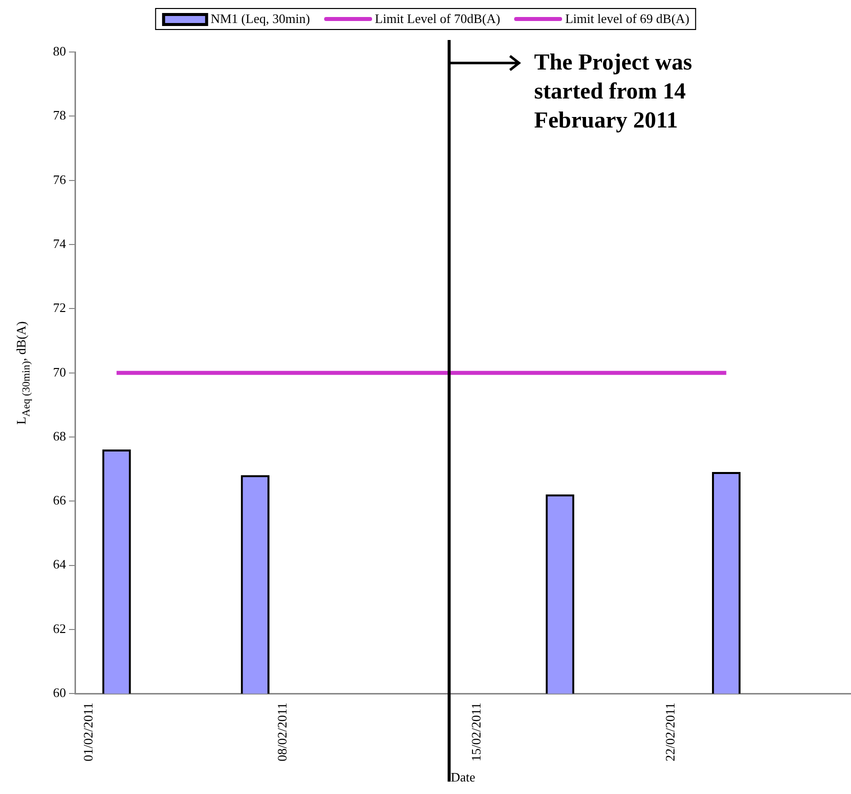 The image size is (851, 794). Describe the element at coordinates (59, 372) in the screenshot. I see `y-tick-label: 70` at that location.